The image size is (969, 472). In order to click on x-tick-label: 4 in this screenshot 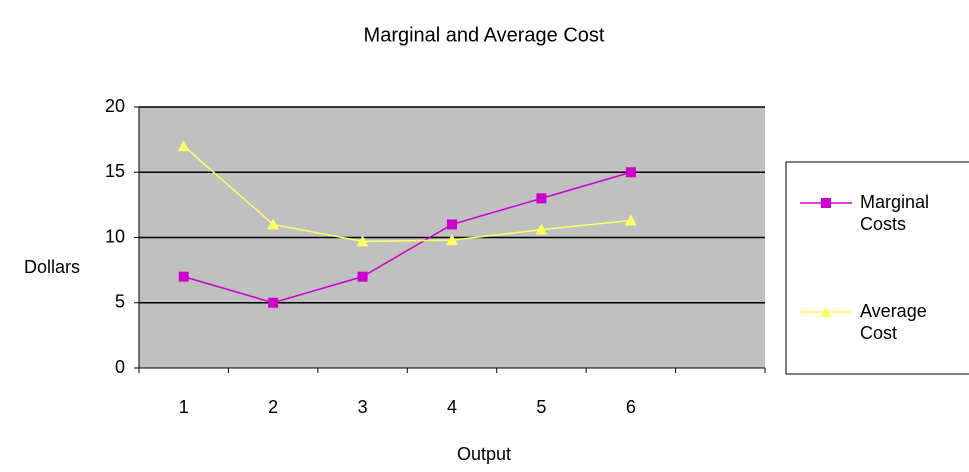, I will do `click(452, 407)`.